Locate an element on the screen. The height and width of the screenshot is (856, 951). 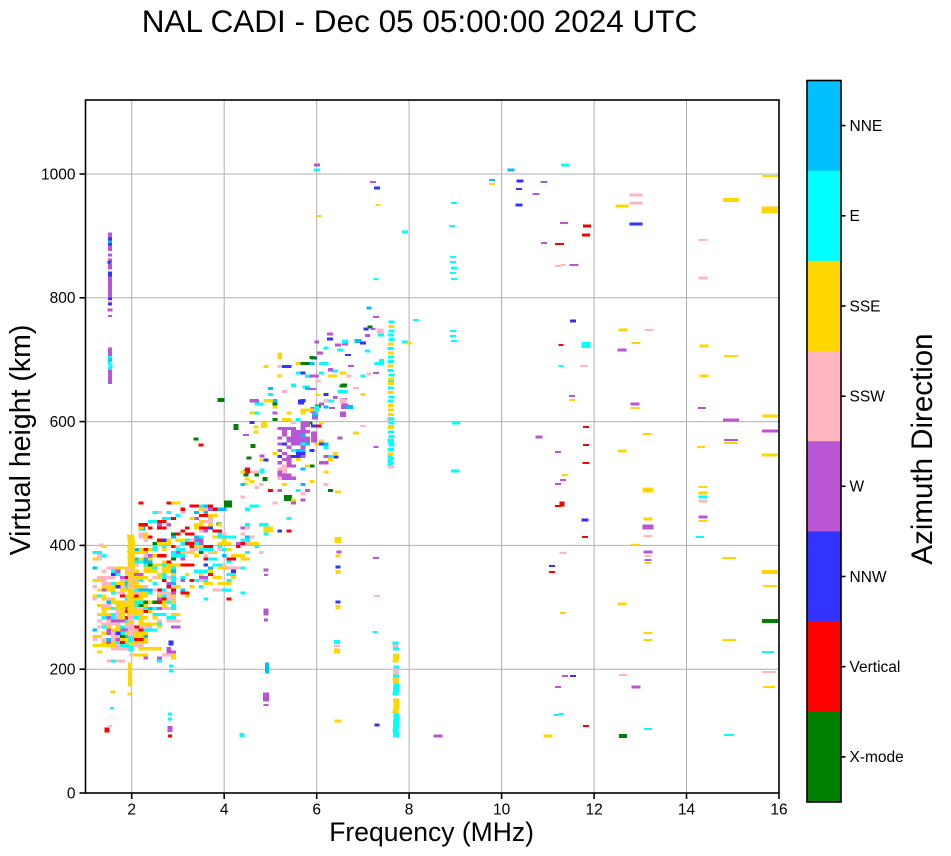
svg-text: W is located at coordinates (857, 487).